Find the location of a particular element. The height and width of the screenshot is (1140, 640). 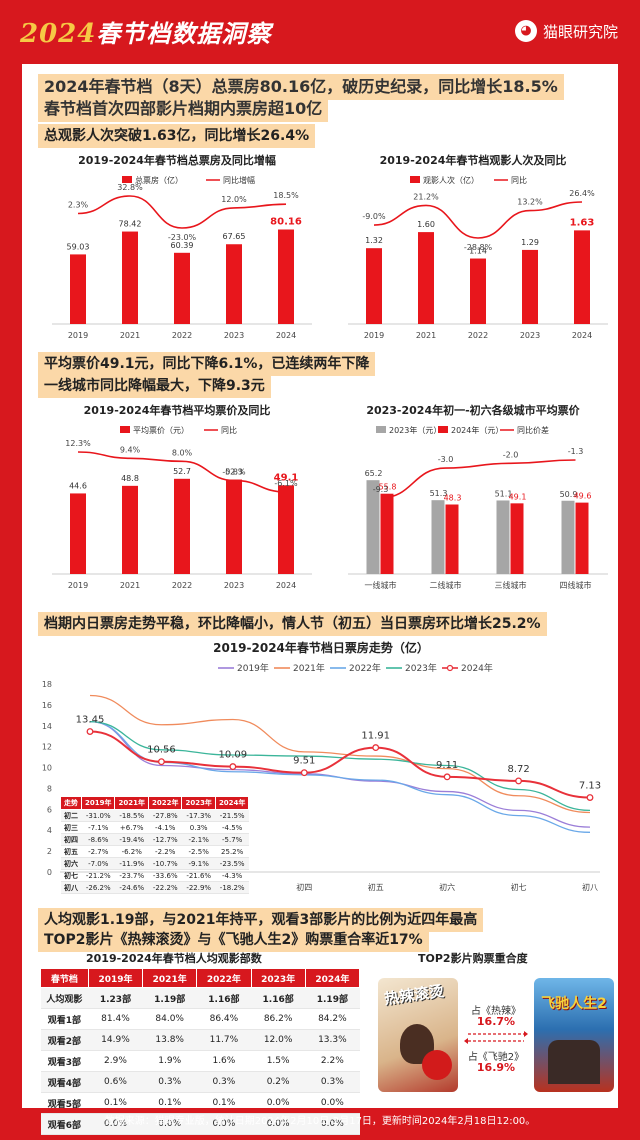

bar-value-label: 44.6 is located at coordinates (78, 485).